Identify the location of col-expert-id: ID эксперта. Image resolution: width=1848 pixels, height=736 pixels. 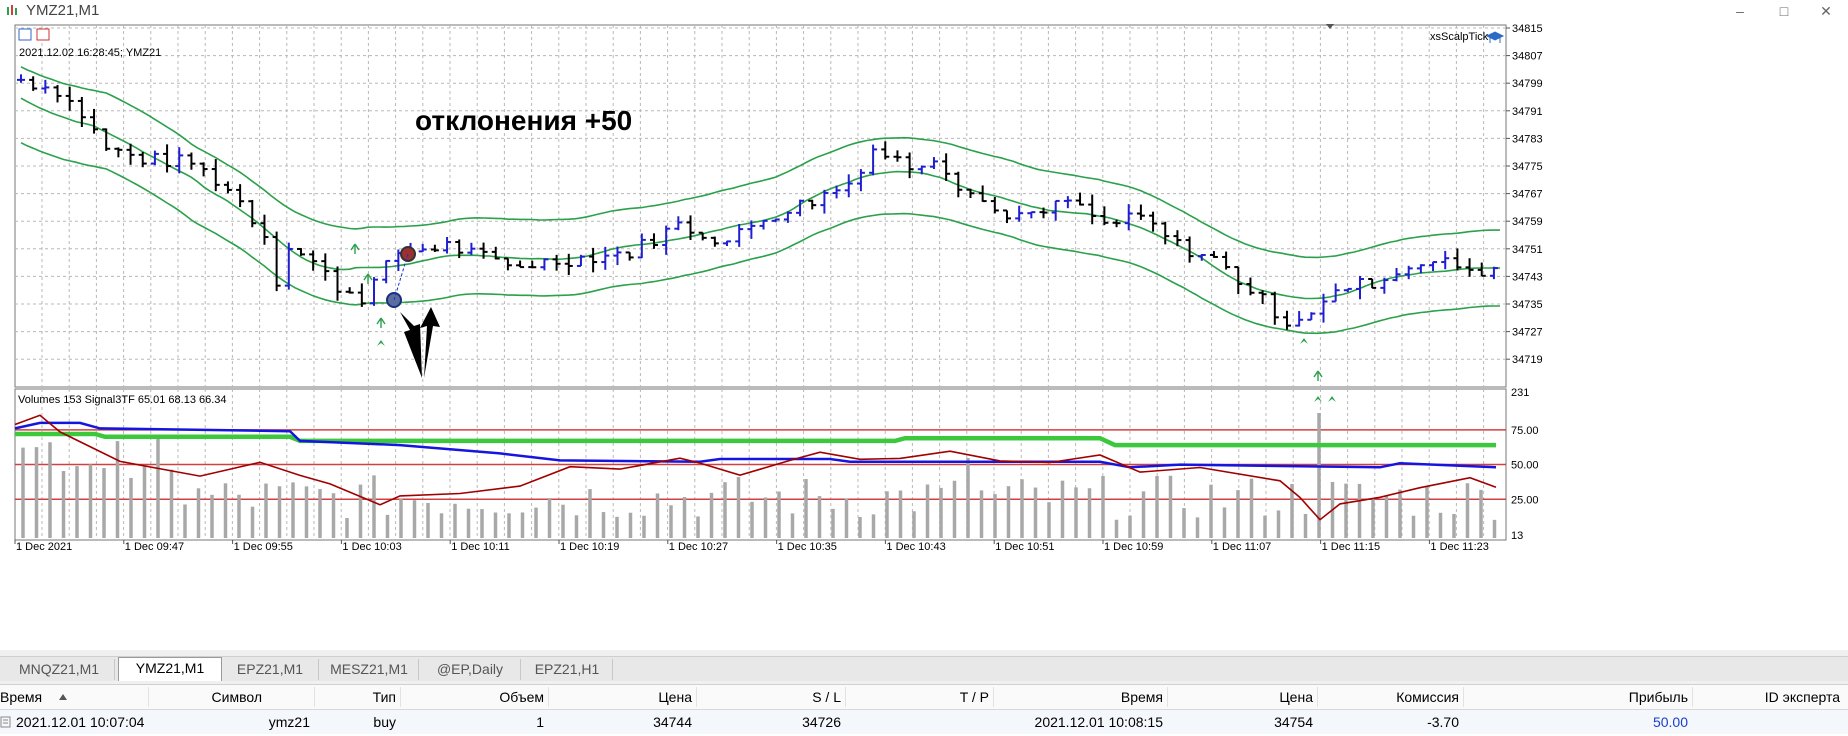
(1802, 697).